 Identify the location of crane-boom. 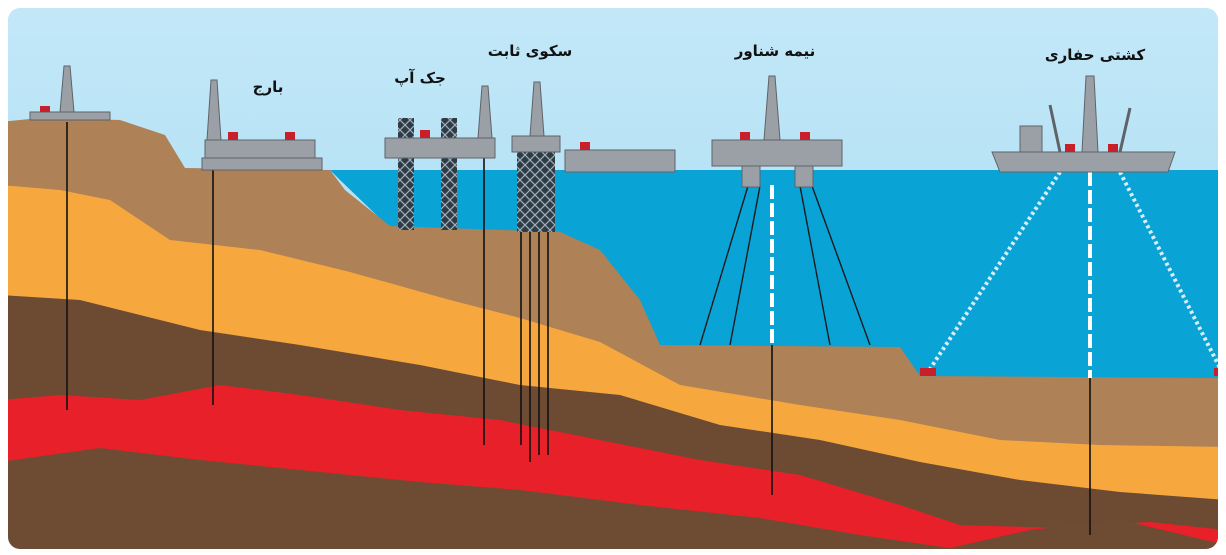
(1090, 128).